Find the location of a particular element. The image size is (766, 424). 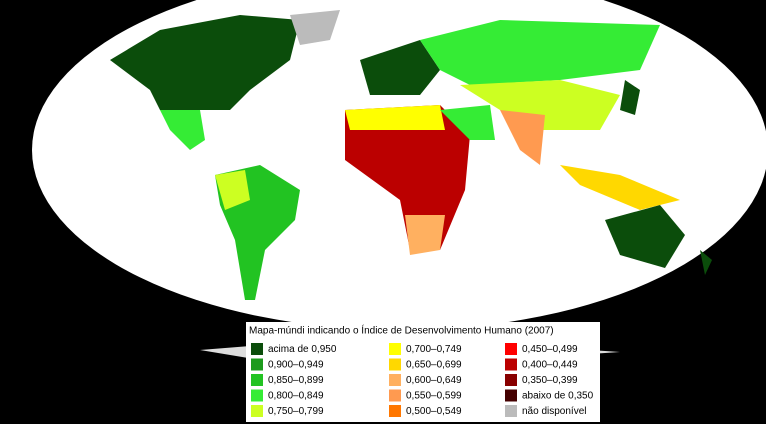

south-asia is located at coordinates (522, 137).